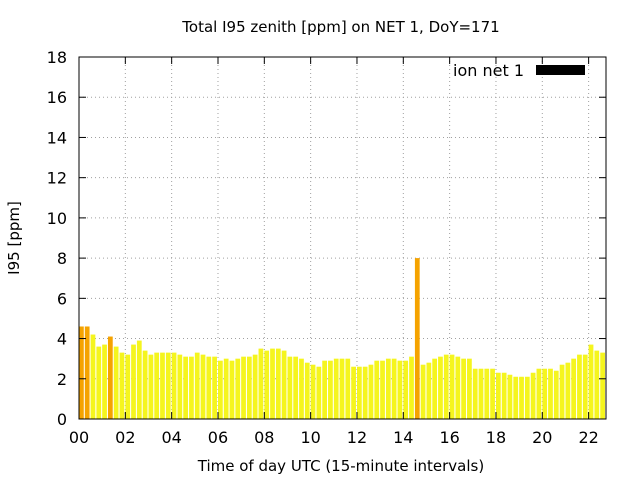 The width and height of the screenshot is (640, 480). I want to click on x-tick-label: 02, so click(125, 437).